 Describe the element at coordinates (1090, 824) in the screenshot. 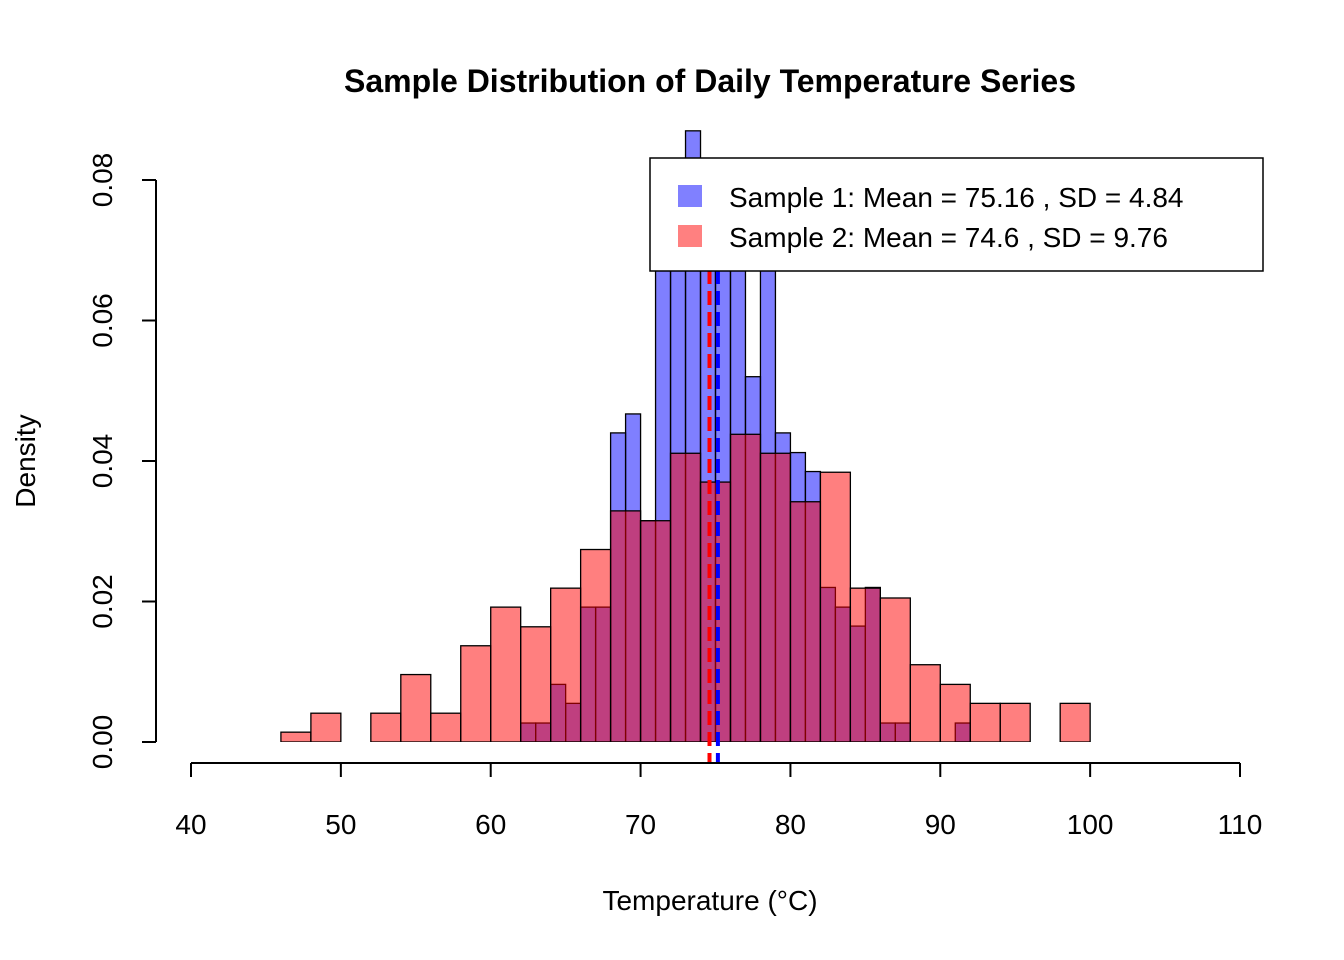

I see `x-tick-label-100: 100` at that location.